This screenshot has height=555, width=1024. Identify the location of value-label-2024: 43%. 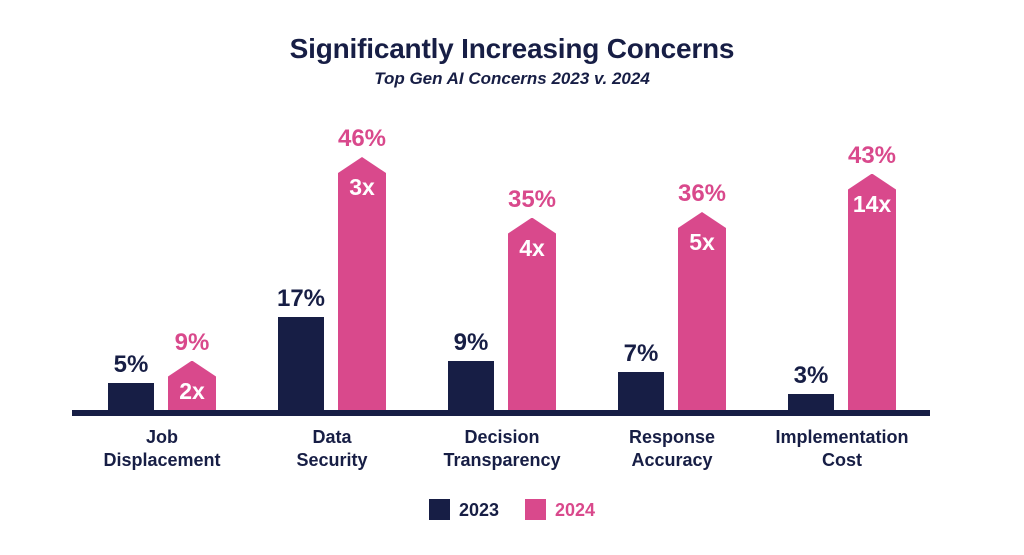
(872, 155).